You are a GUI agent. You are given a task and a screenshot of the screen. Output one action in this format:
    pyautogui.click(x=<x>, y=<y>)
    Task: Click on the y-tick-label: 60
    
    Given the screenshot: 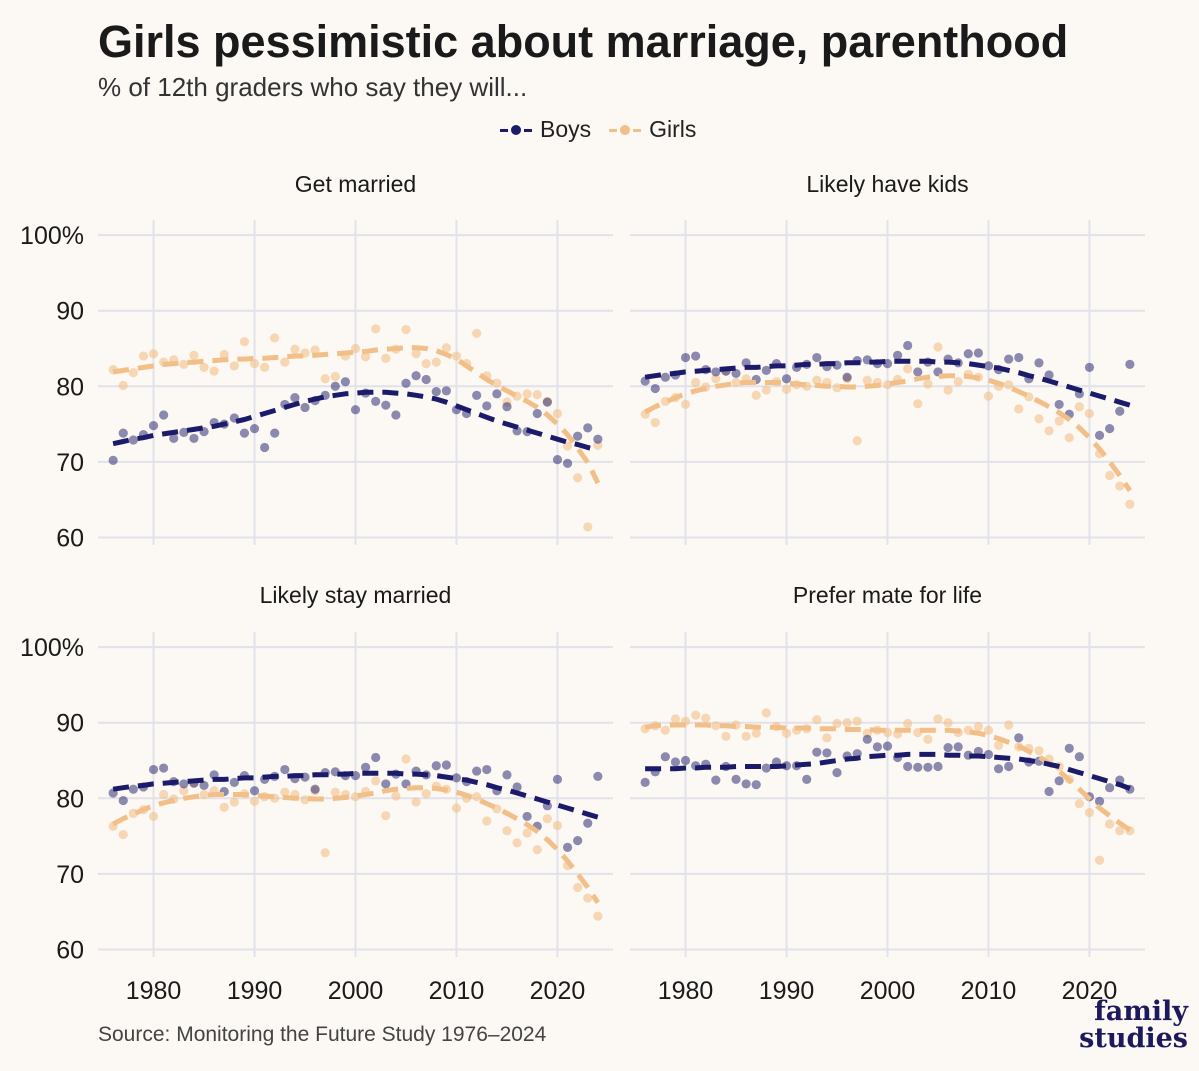 What is the action you would take?
    pyautogui.click(x=70, y=950)
    